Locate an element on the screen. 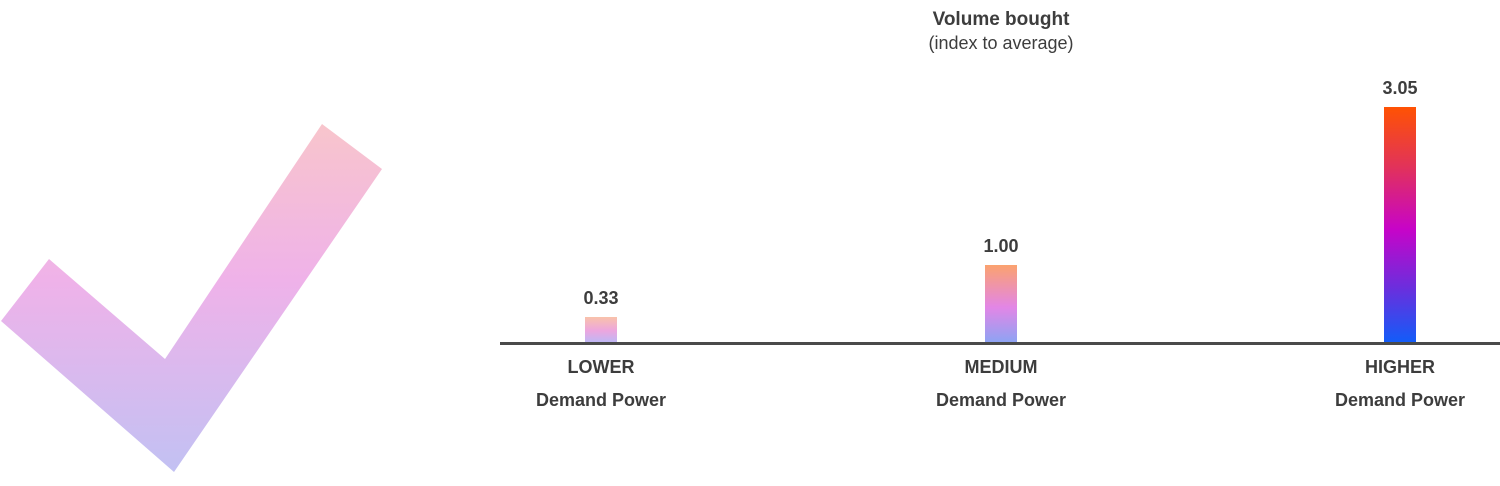 The width and height of the screenshot is (1500, 486). bar-value-label: 3.05 is located at coordinates (1400, 88).